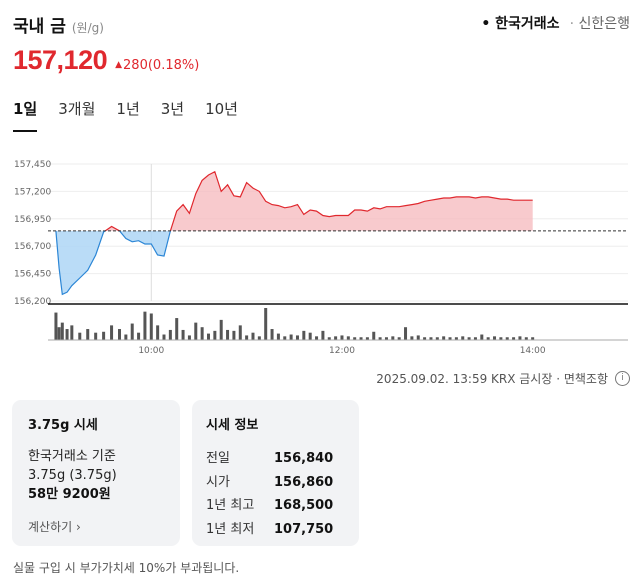 Image resolution: width=640 pixels, height=588 pixels. What do you see at coordinates (230, 529) in the screenshot?
I see `info-label: 1년 최저` at bounding box center [230, 529].